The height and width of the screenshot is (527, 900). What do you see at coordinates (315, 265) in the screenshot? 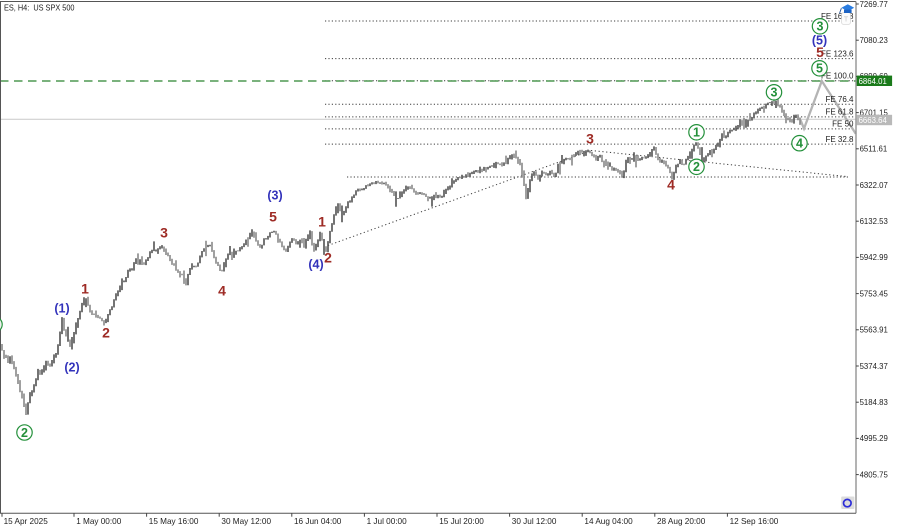
I see `svg-text: (4)` at bounding box center [315, 265].